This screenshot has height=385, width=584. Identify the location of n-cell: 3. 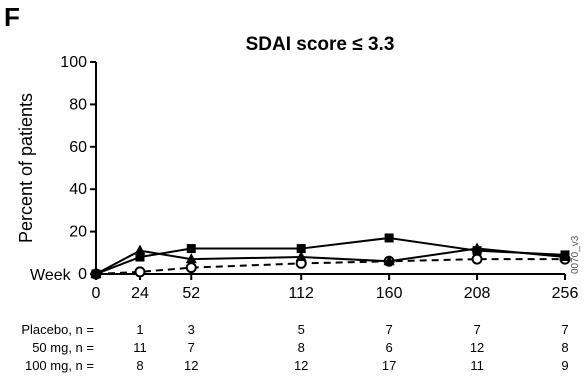
(191, 329).